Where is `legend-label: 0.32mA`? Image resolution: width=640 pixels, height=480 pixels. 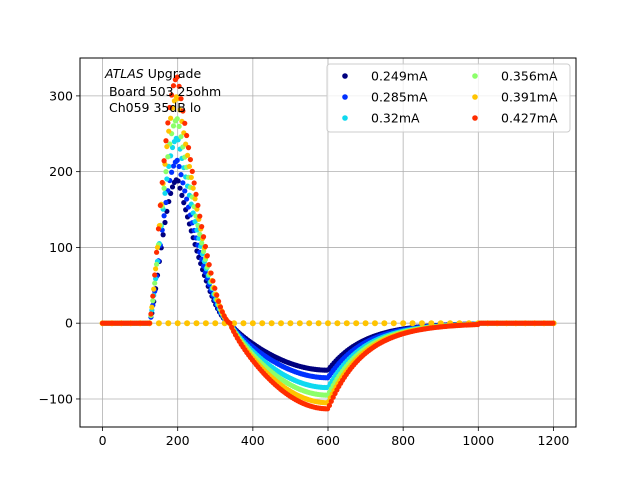
legend-label: 0.32mA is located at coordinates (395, 118).